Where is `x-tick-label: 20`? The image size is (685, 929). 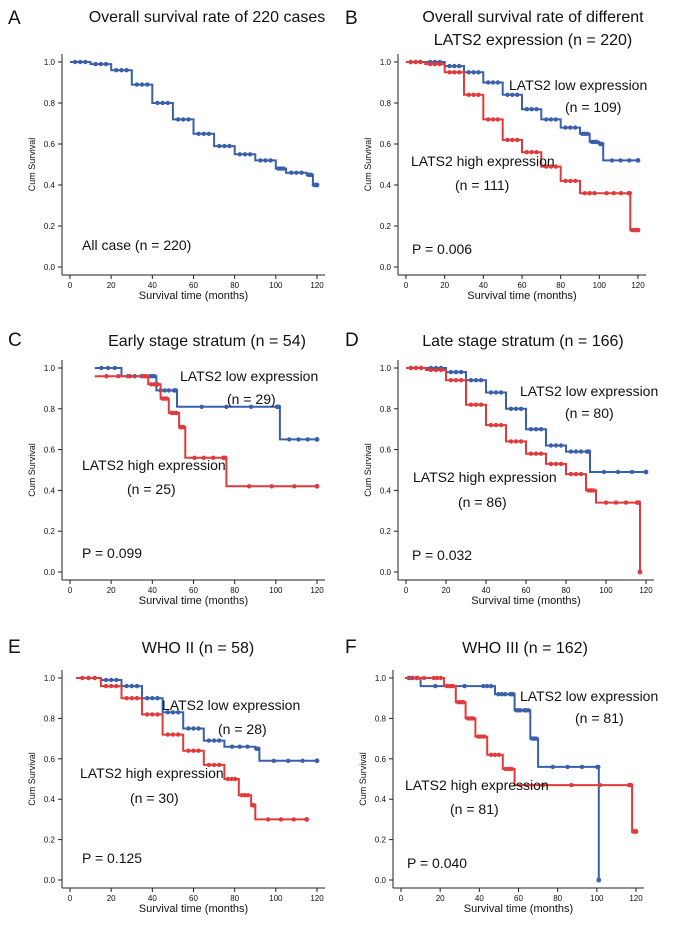 x-tick-label: 20 is located at coordinates (111, 590).